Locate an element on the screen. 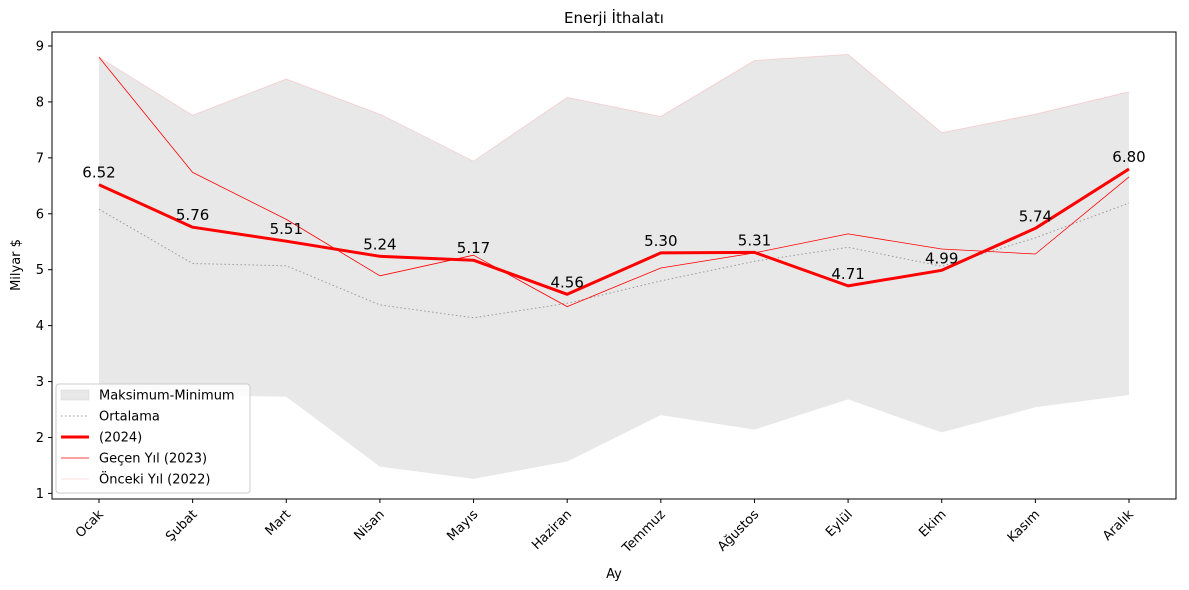  y-tick-label: 6 is located at coordinates (40, 214).